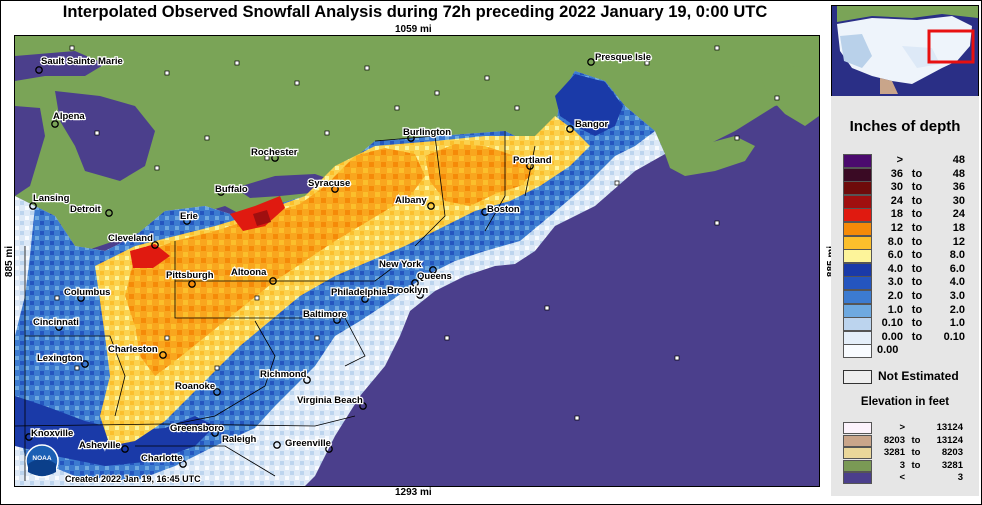 This screenshot has width=982, height=505. Describe the element at coordinates (908, 161) in the screenshot. I see `legend-row: >48` at that location.